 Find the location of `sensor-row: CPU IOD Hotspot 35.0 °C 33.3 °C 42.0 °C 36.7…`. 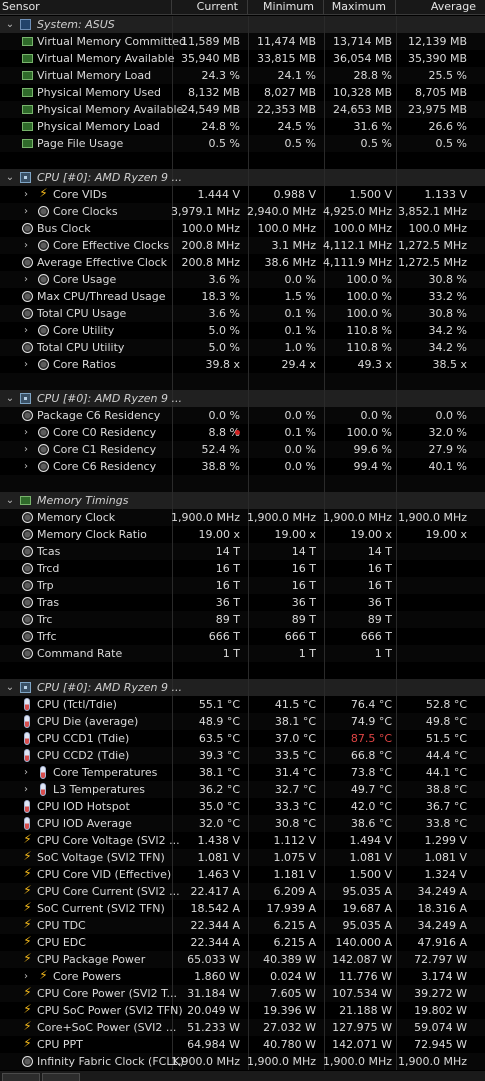

sensor-row: CPU IOD Hotspot 35.0 °C 33.3 °C 42.0 °C 36.7… is located at coordinates (242, 806).